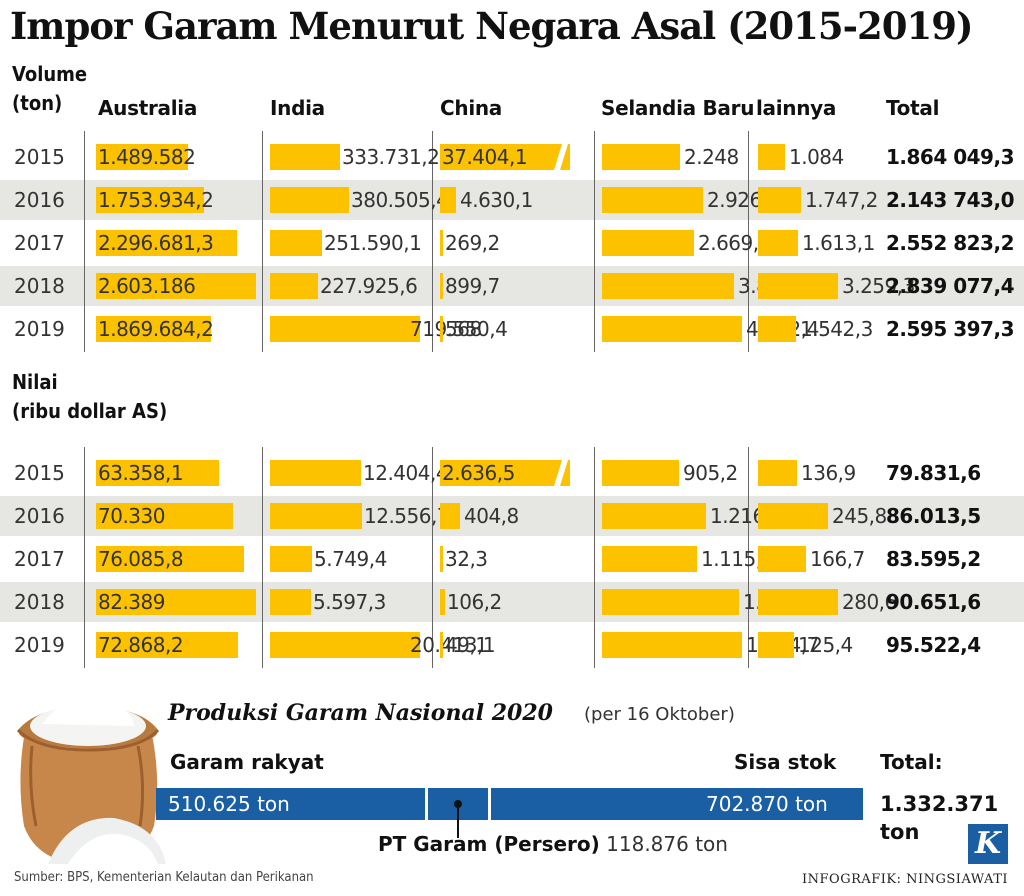 The width and height of the screenshot is (1024, 896). I want to click on volume-year-label: 2015, so click(39, 157).